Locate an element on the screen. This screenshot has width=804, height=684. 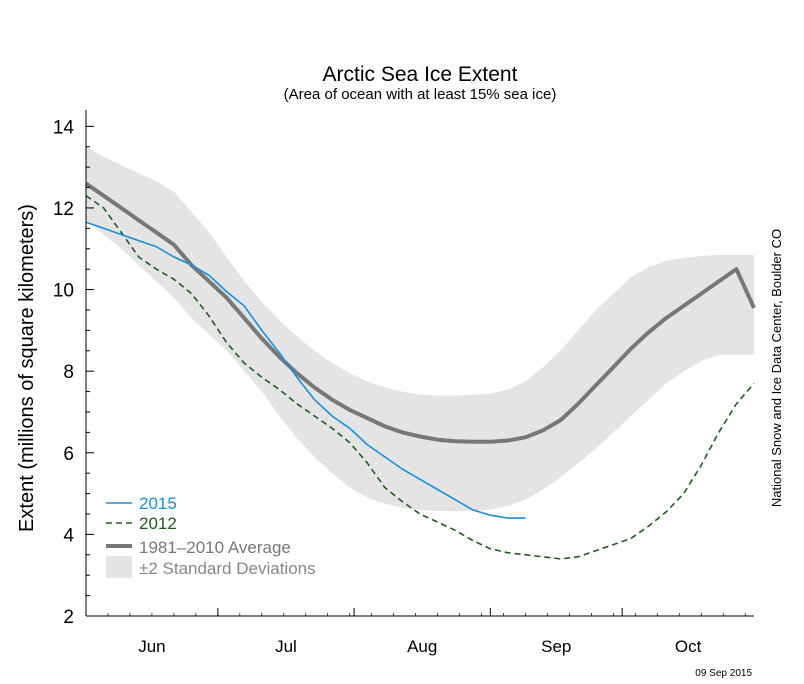
x-tick-label: Oct is located at coordinates (688, 646).